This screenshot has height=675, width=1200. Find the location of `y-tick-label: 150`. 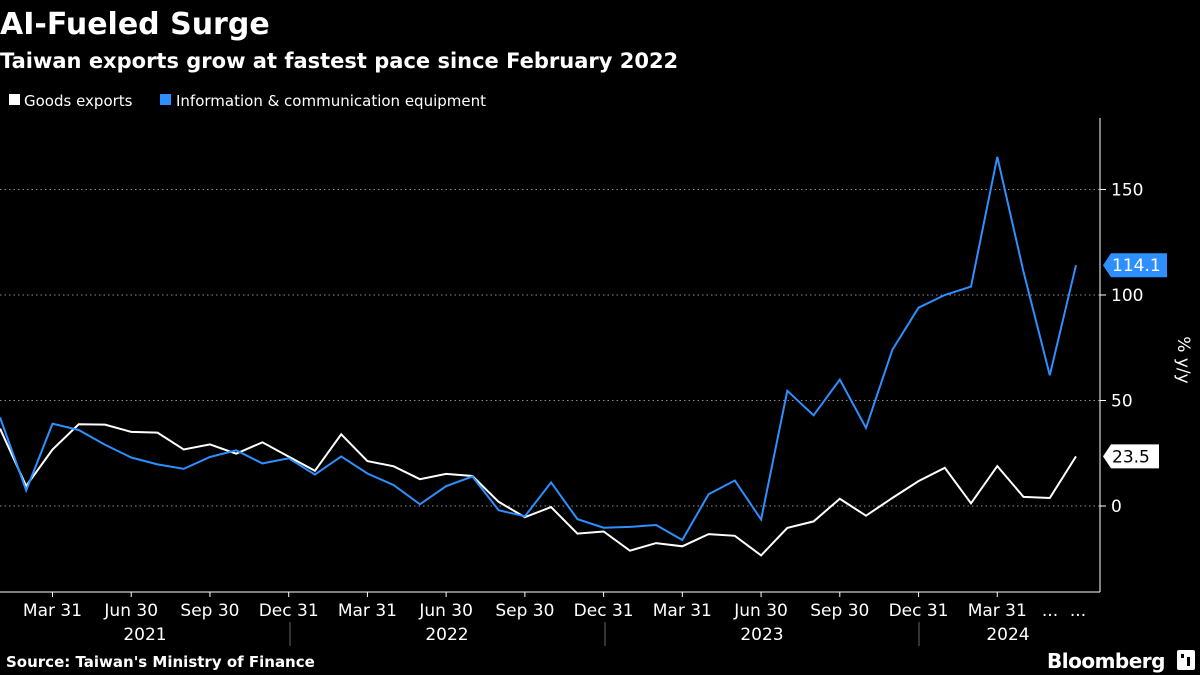

y-tick-label: 150 is located at coordinates (1127, 191).